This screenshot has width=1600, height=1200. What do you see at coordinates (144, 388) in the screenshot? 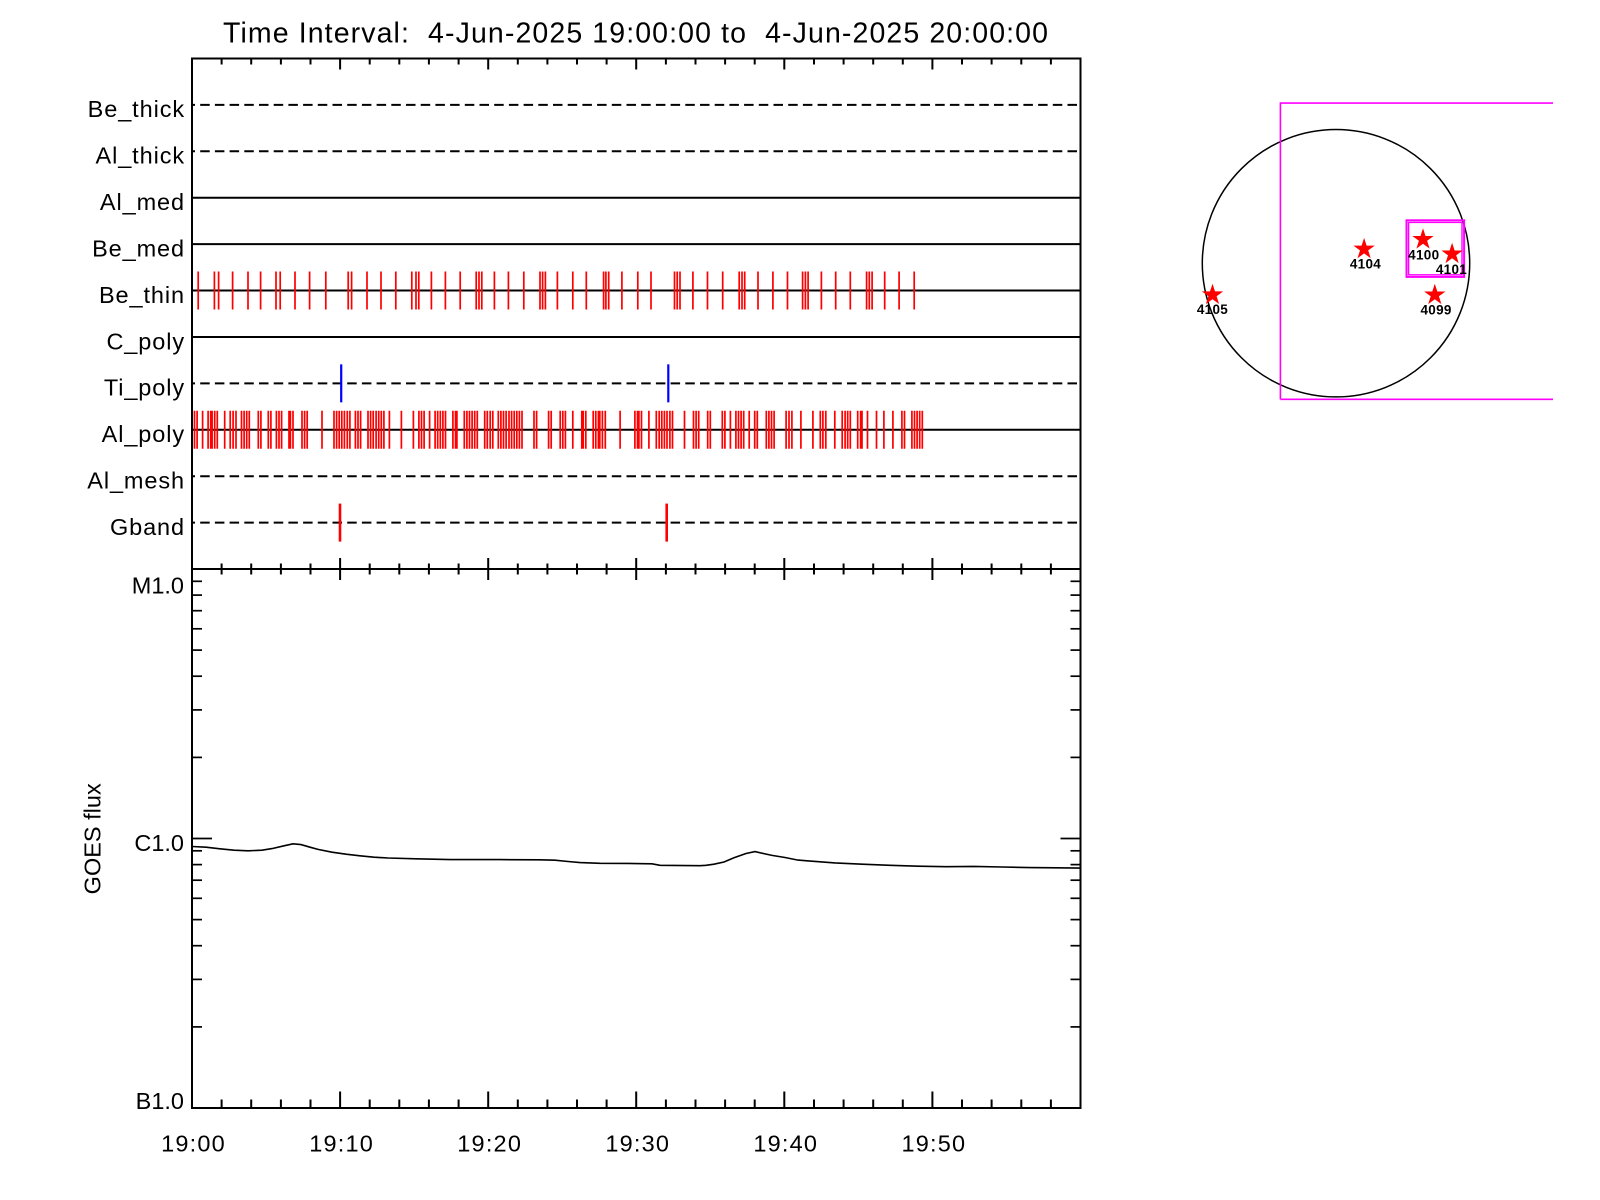
I see `svg-text: Ti_poly` at bounding box center [144, 388].